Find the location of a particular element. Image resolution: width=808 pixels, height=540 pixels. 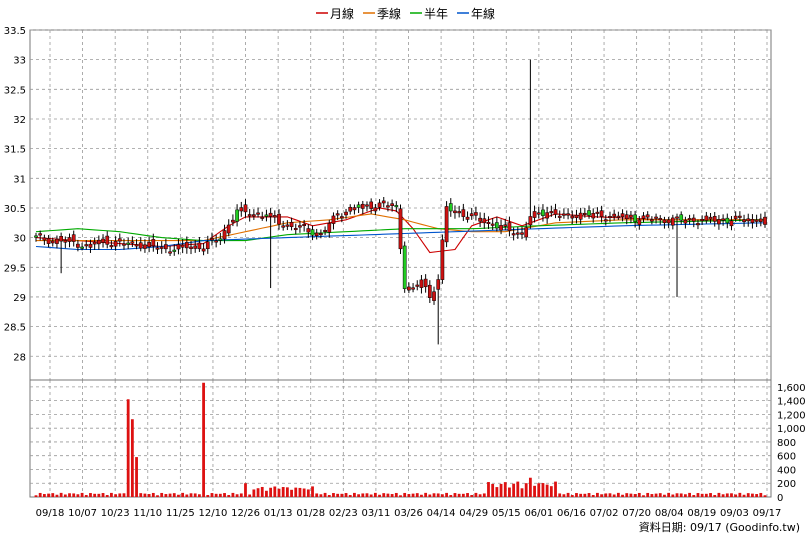

price-tick-label: 28 is located at coordinates (19, 357).